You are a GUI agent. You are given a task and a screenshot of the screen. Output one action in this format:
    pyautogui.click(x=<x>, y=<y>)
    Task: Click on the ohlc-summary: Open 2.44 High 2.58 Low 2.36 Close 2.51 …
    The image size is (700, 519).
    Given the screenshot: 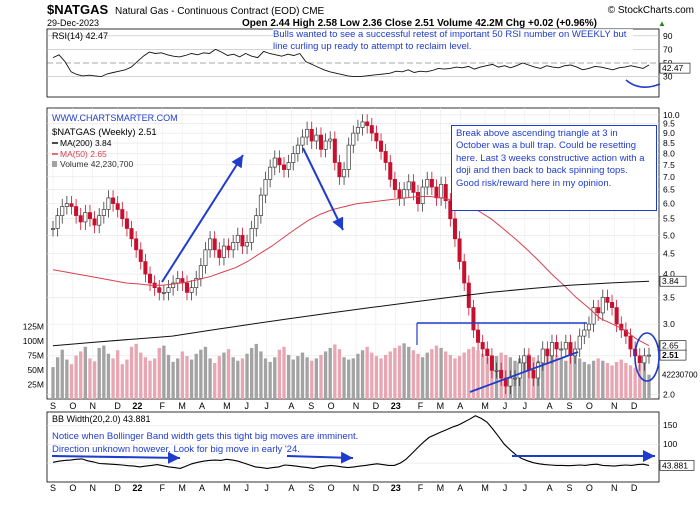 What is the action you would take?
    pyautogui.click(x=419, y=23)
    